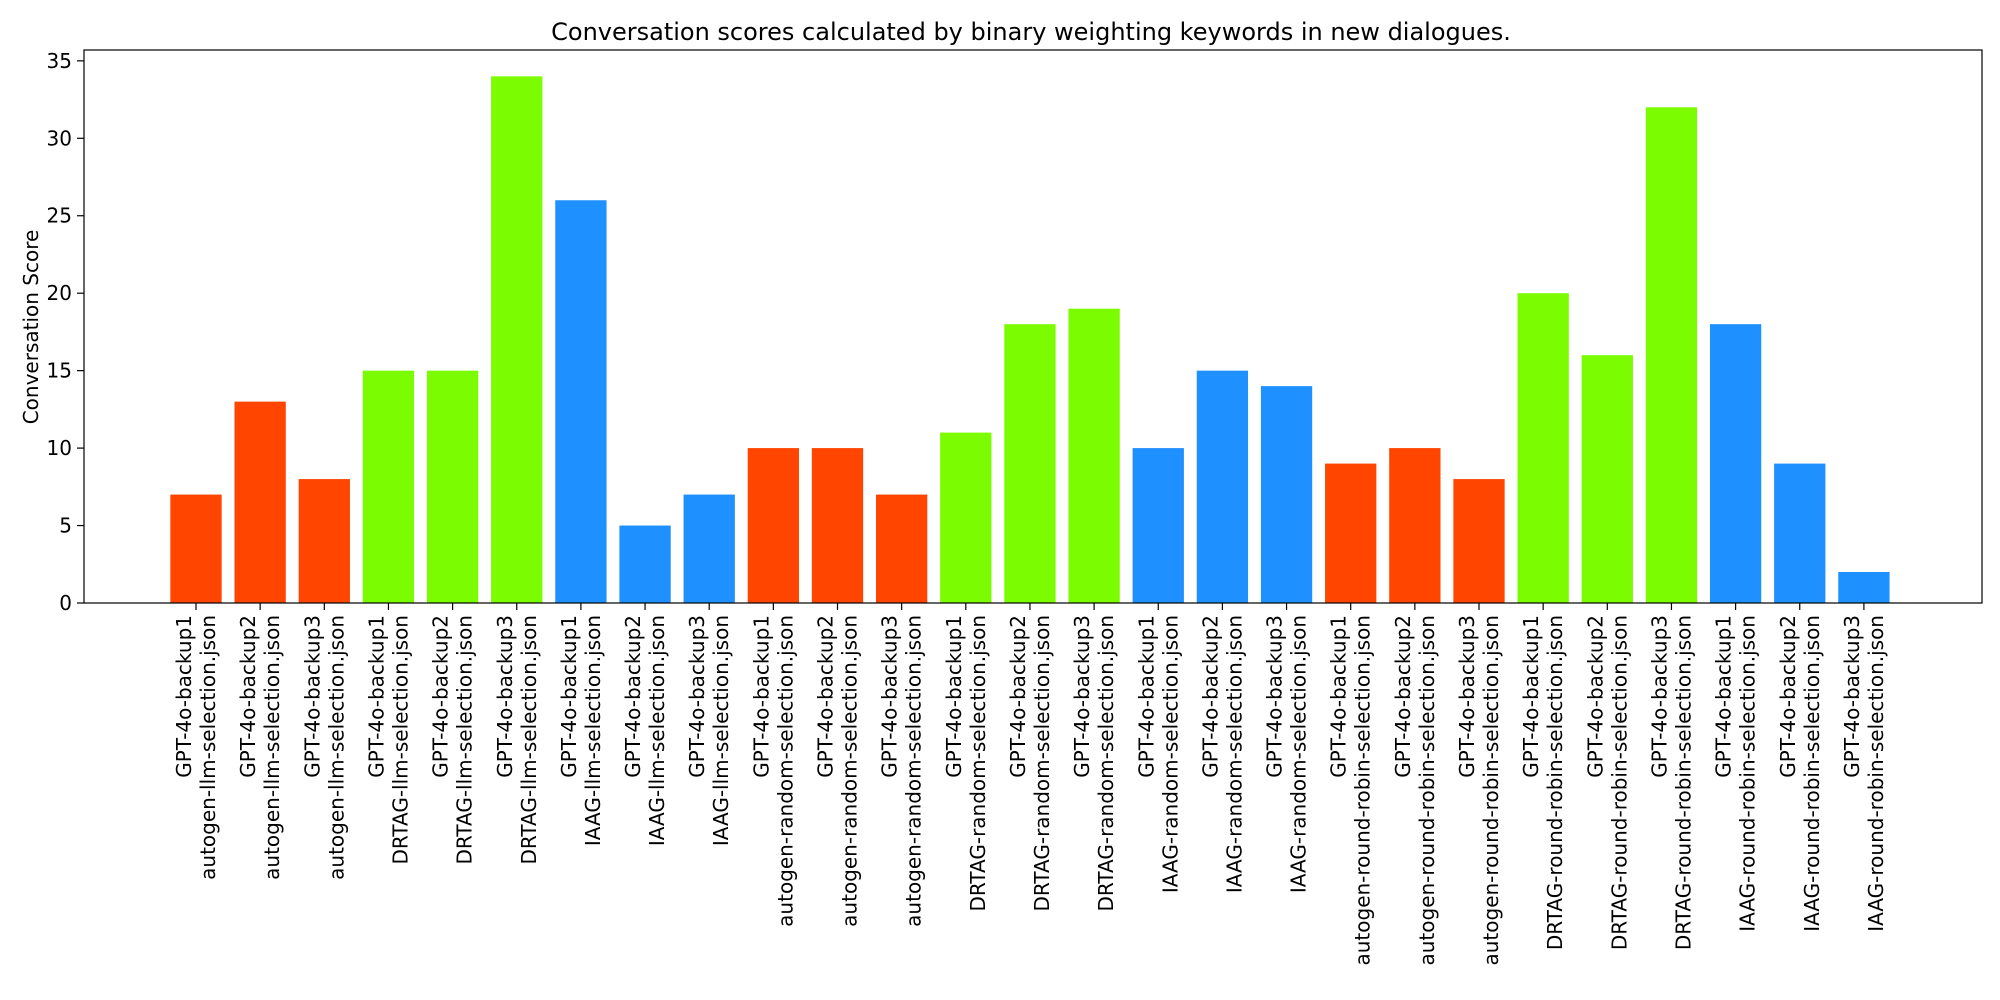 This screenshot has height=1000, width=2000. I want to click on y-tick-label: 10, so click(59, 448).